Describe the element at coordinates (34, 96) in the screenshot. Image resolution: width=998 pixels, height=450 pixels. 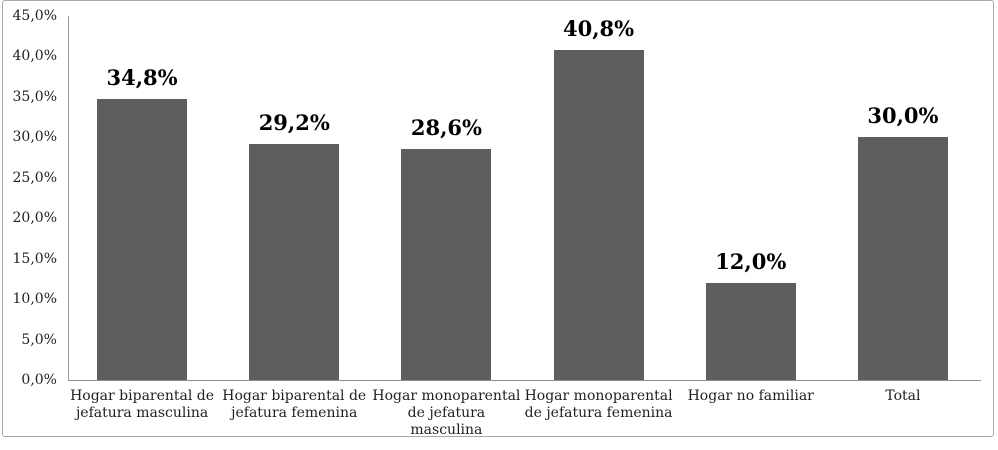
I see `y-tick-label: 35,0%` at that location.